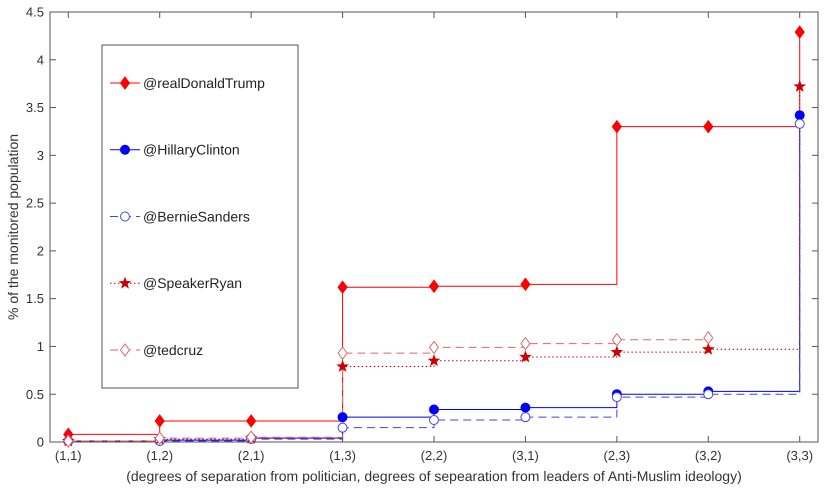  Describe the element at coordinates (434, 476) in the screenshot. I see `x-axis-title: (degrees of separation from politician, degrees of sepearation from leaders of Anti-Muslim ideology)` at that location.